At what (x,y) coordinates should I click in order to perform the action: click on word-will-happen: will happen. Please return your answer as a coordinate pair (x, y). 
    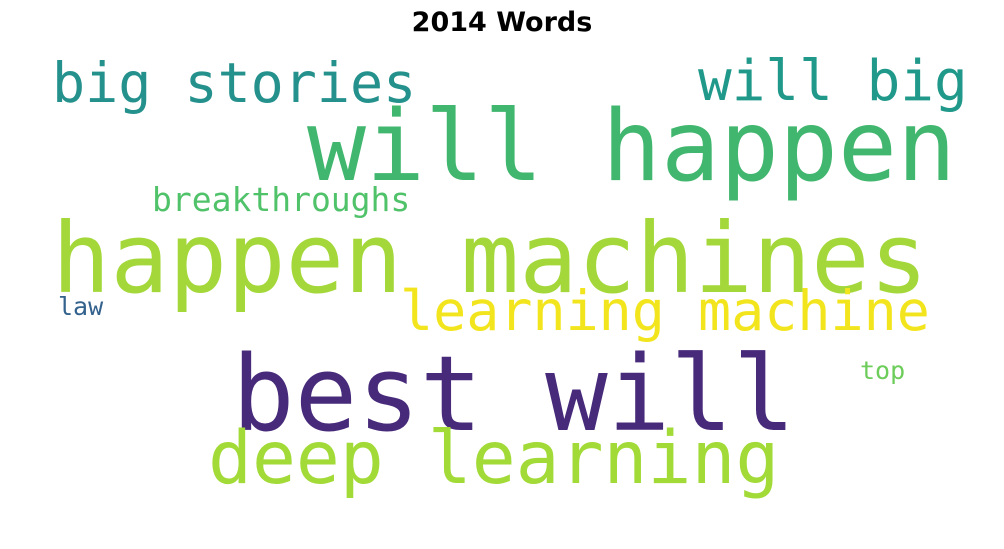
    Looking at the image, I should click on (632, 147).